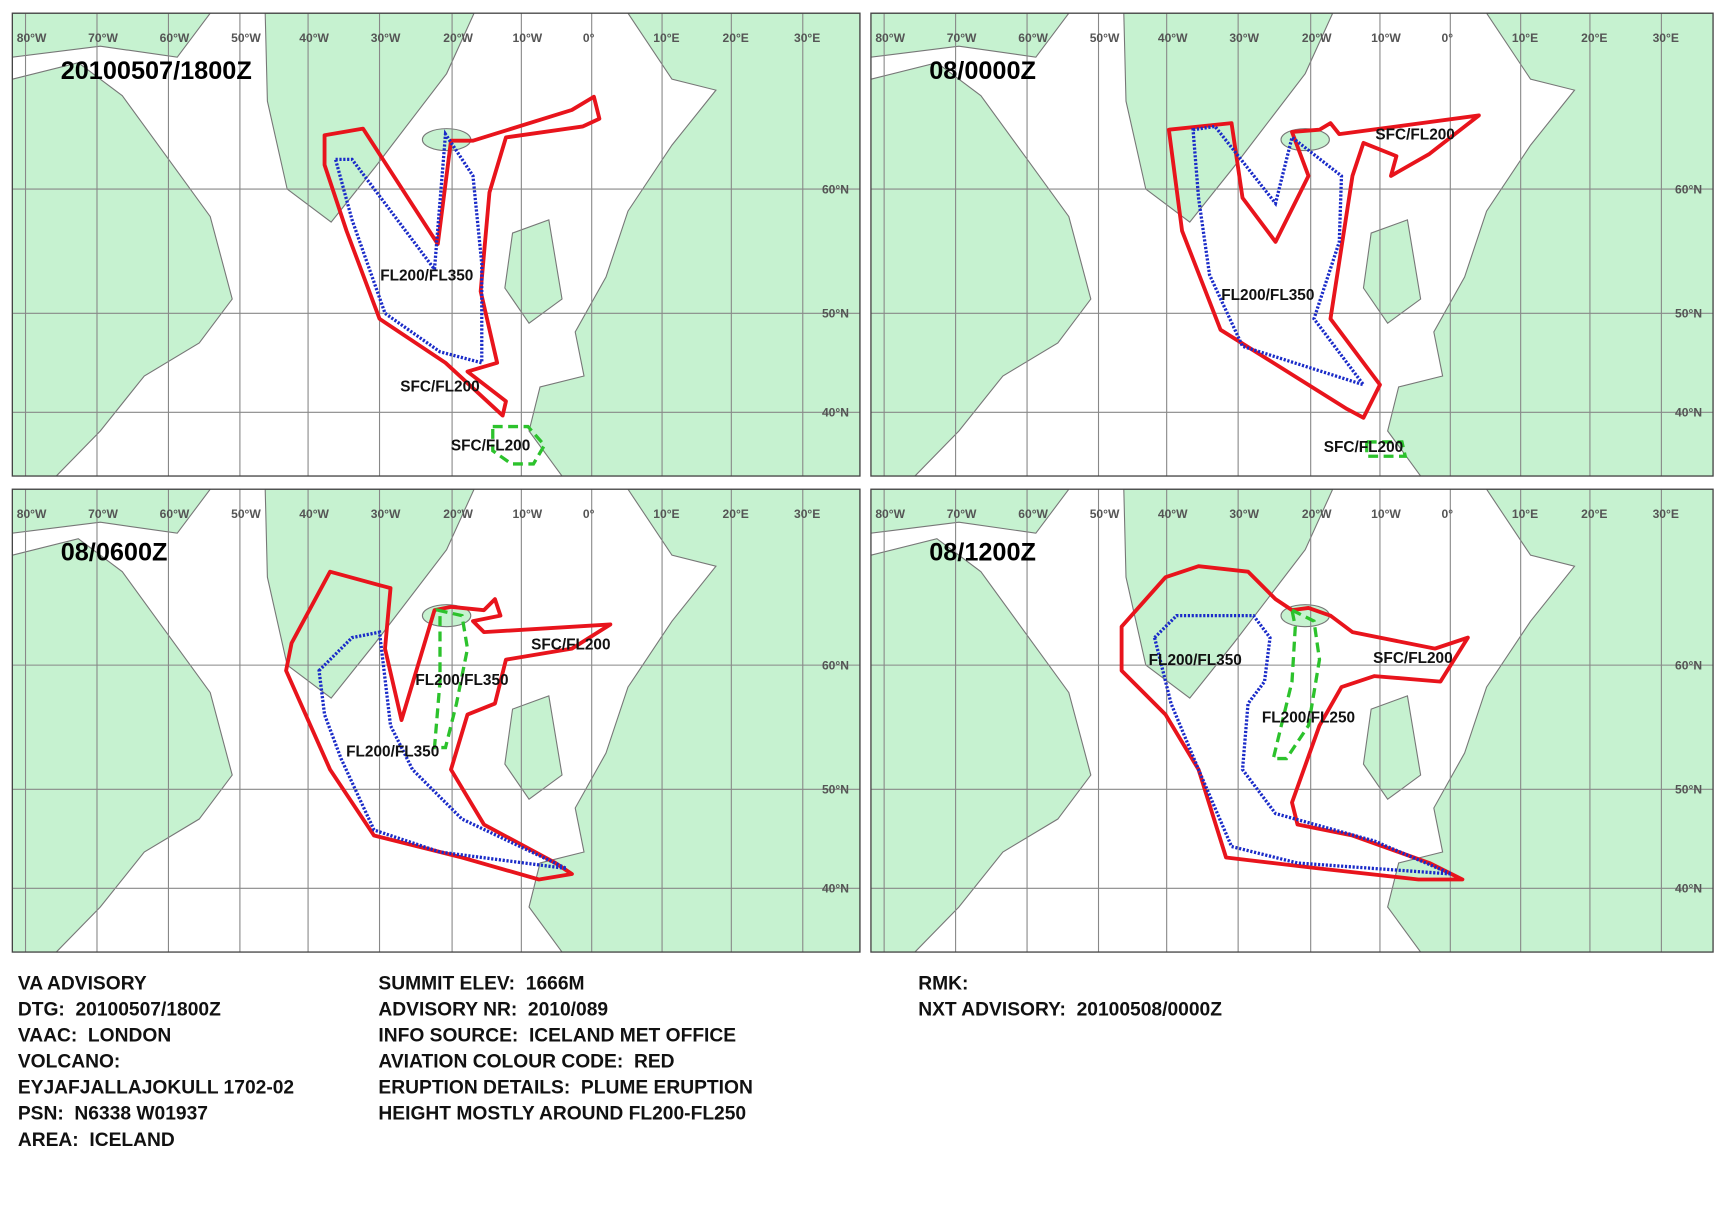 This screenshot has height=1217, width=1721. I want to click on panel-time: 08/1200Z, so click(982, 553).